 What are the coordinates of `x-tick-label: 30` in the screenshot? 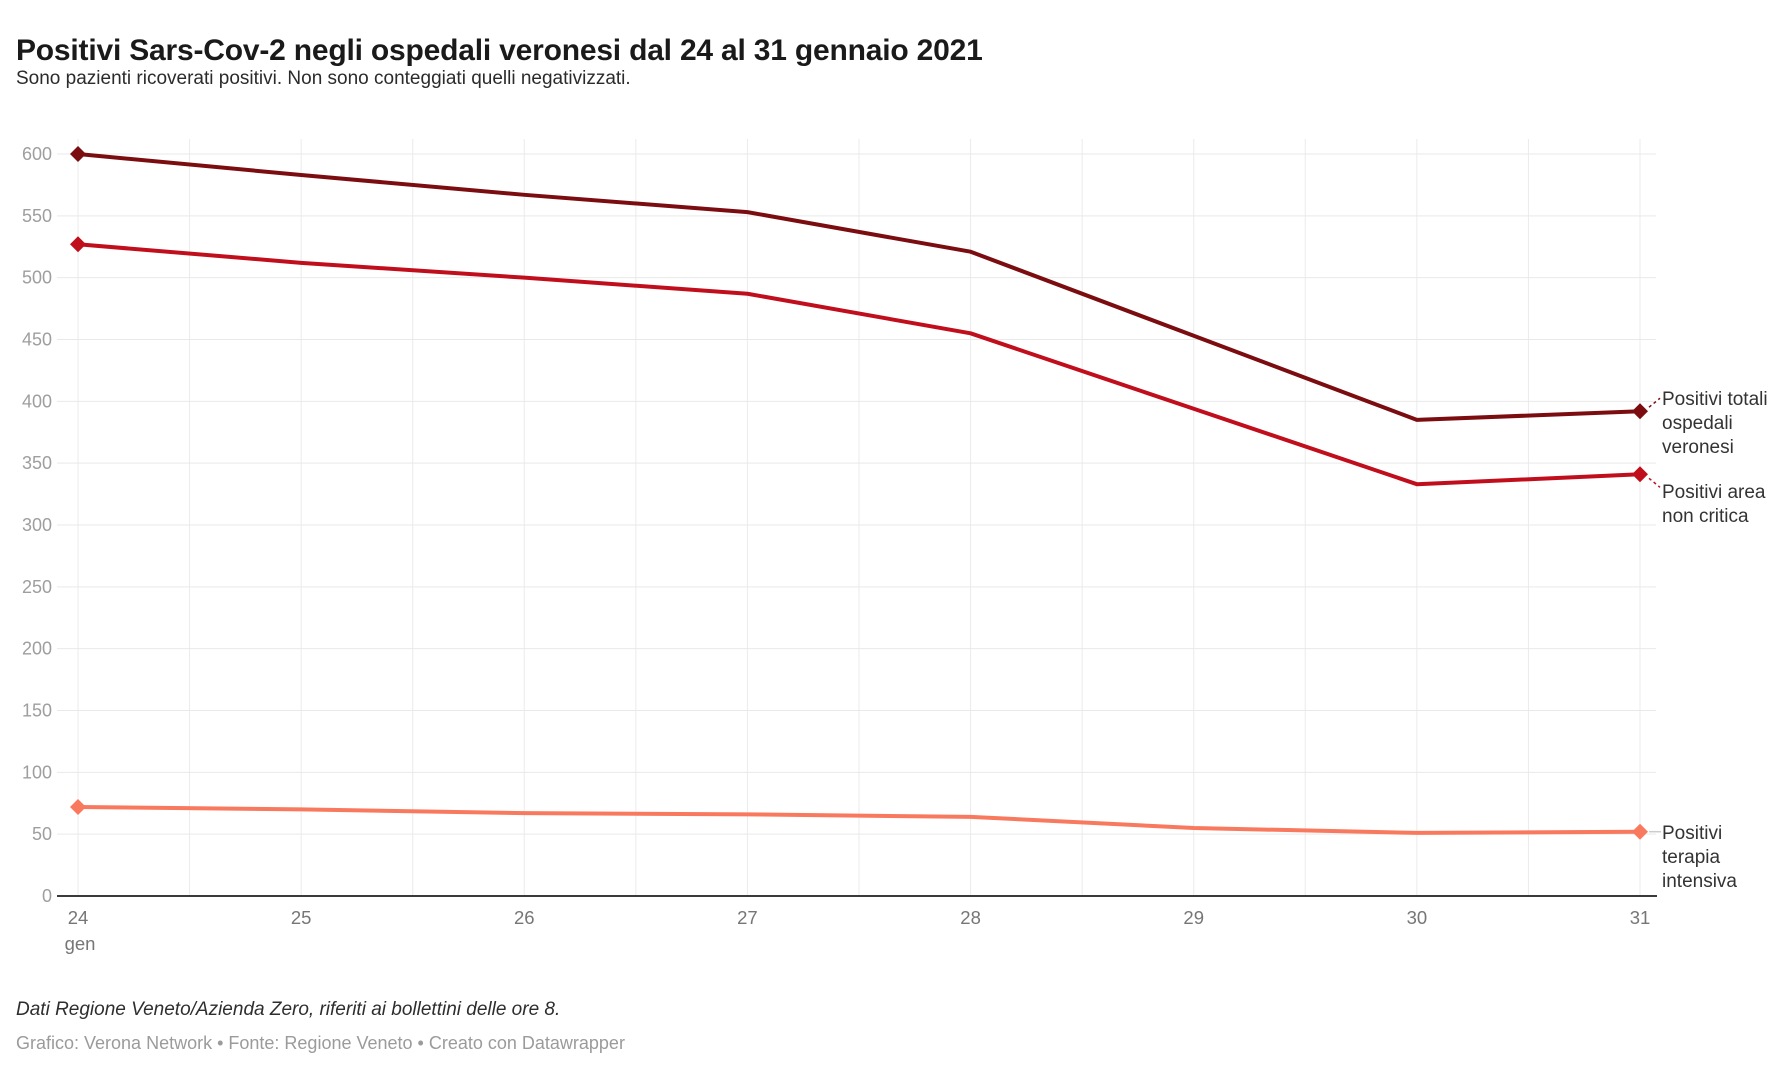 It's located at (1417, 917).